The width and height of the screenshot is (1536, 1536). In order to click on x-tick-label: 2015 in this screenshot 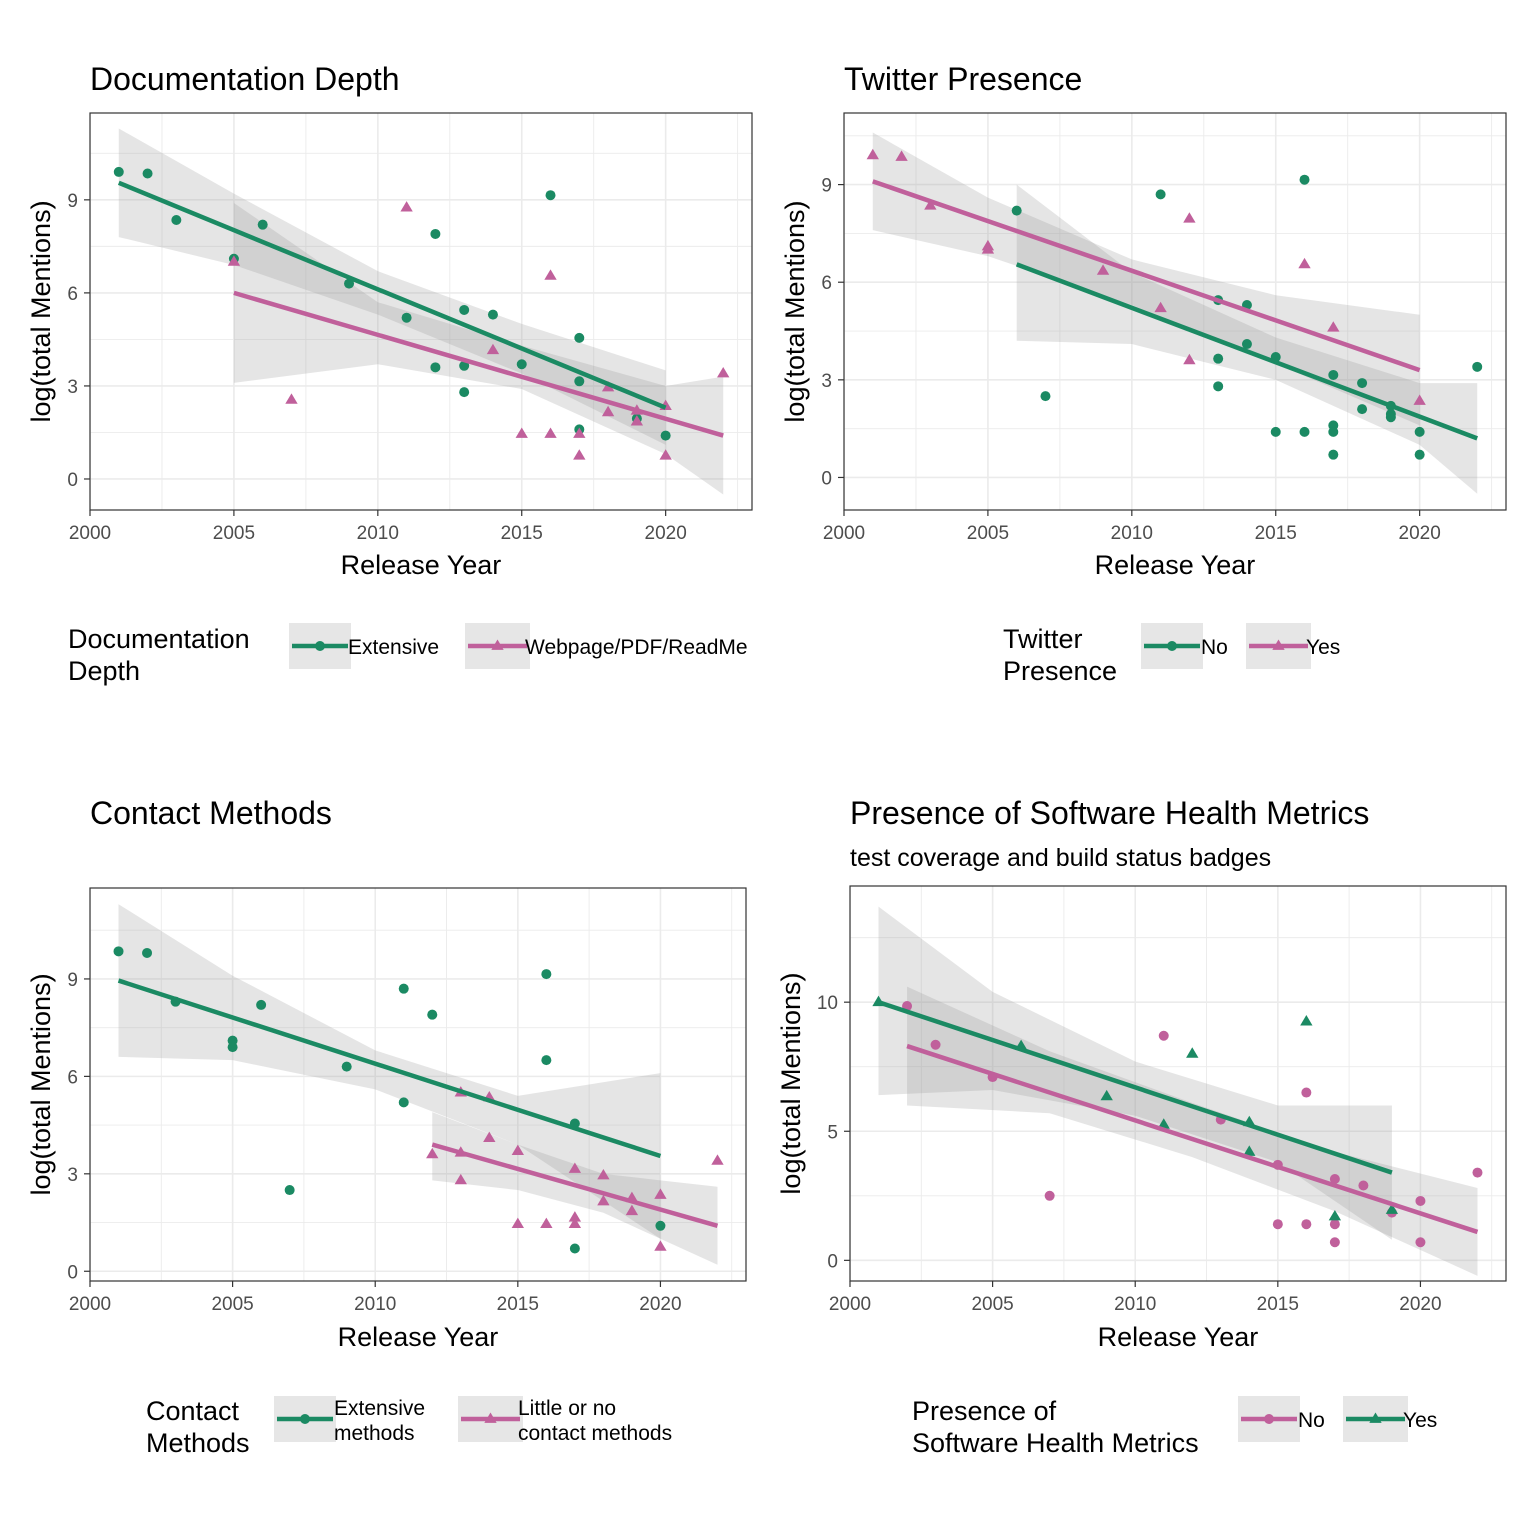, I will do `click(518, 1304)`.